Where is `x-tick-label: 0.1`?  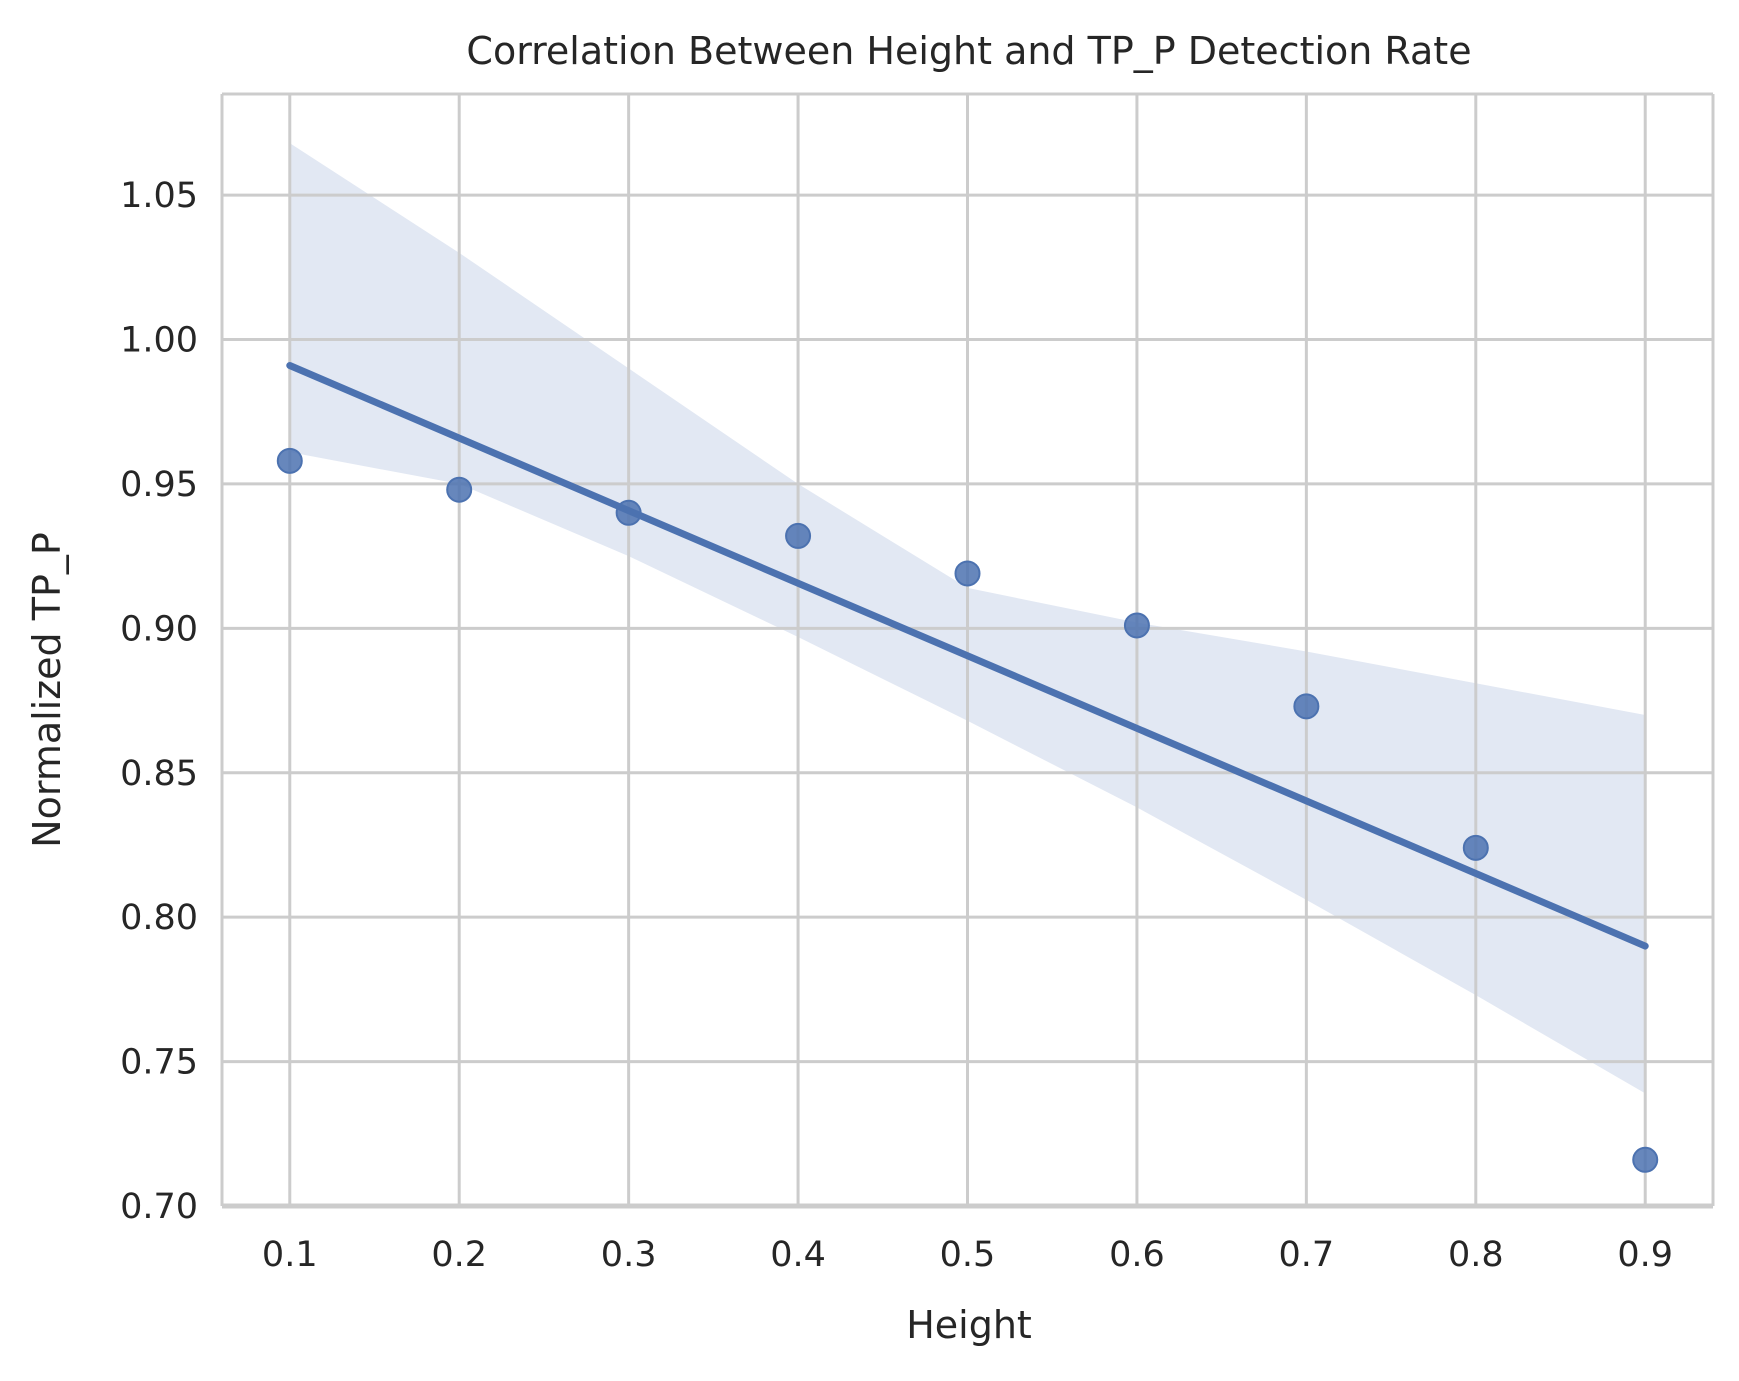
x-tick-label: 0.1 is located at coordinates (290, 1255).